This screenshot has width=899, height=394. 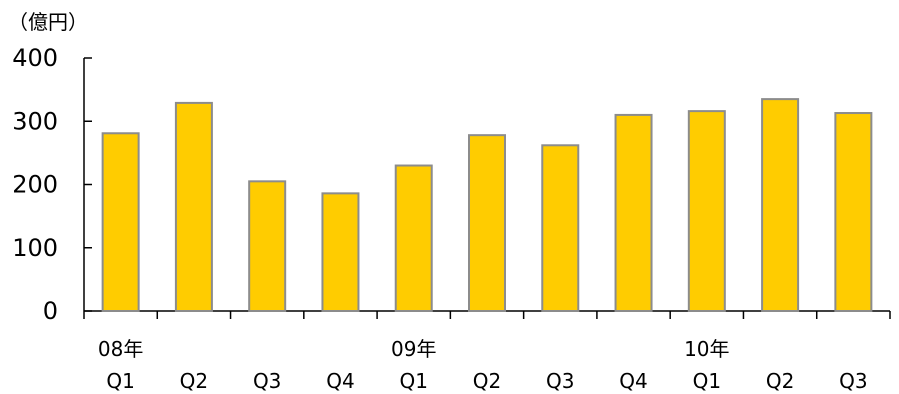 I want to click on y-tick-label: 100, so click(x=35, y=248).